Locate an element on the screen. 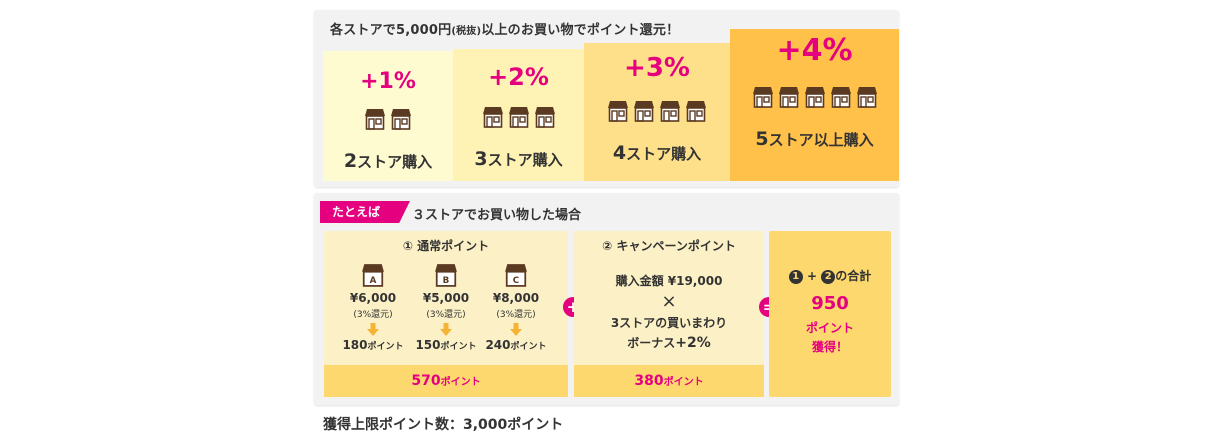 The image size is (1216, 443). tier-label: 2ストア購入 is located at coordinates (388, 161).